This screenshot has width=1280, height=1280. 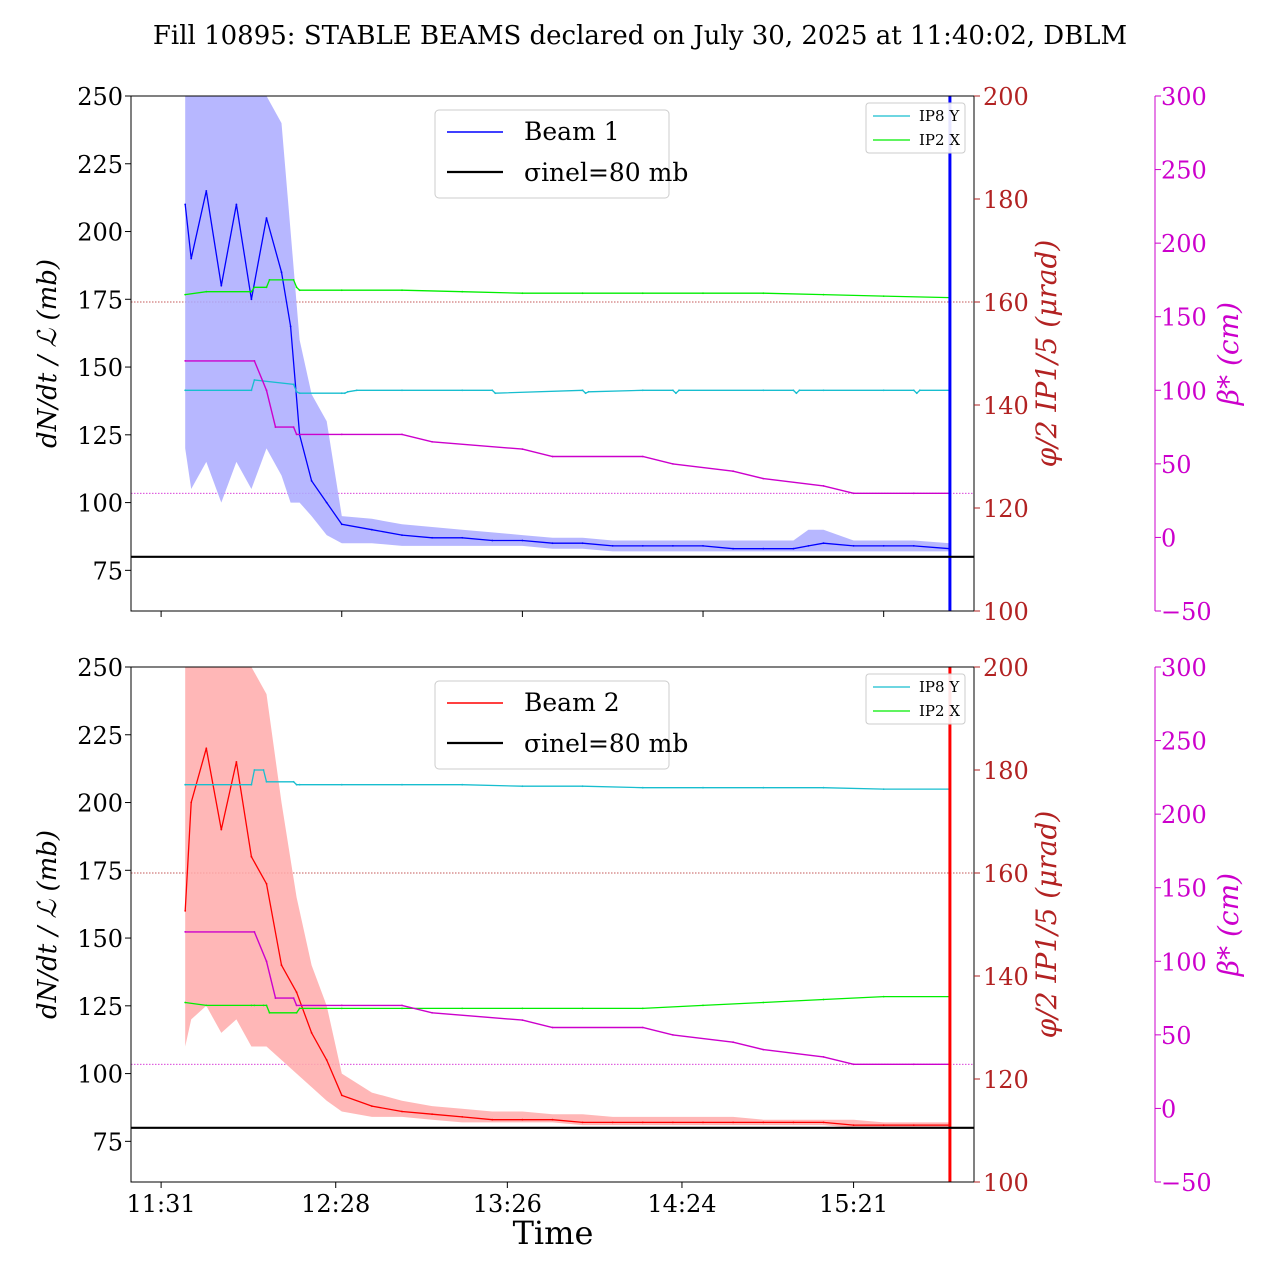 I want to click on y2-tick-label: 120, so click(x=1006, y=1080).